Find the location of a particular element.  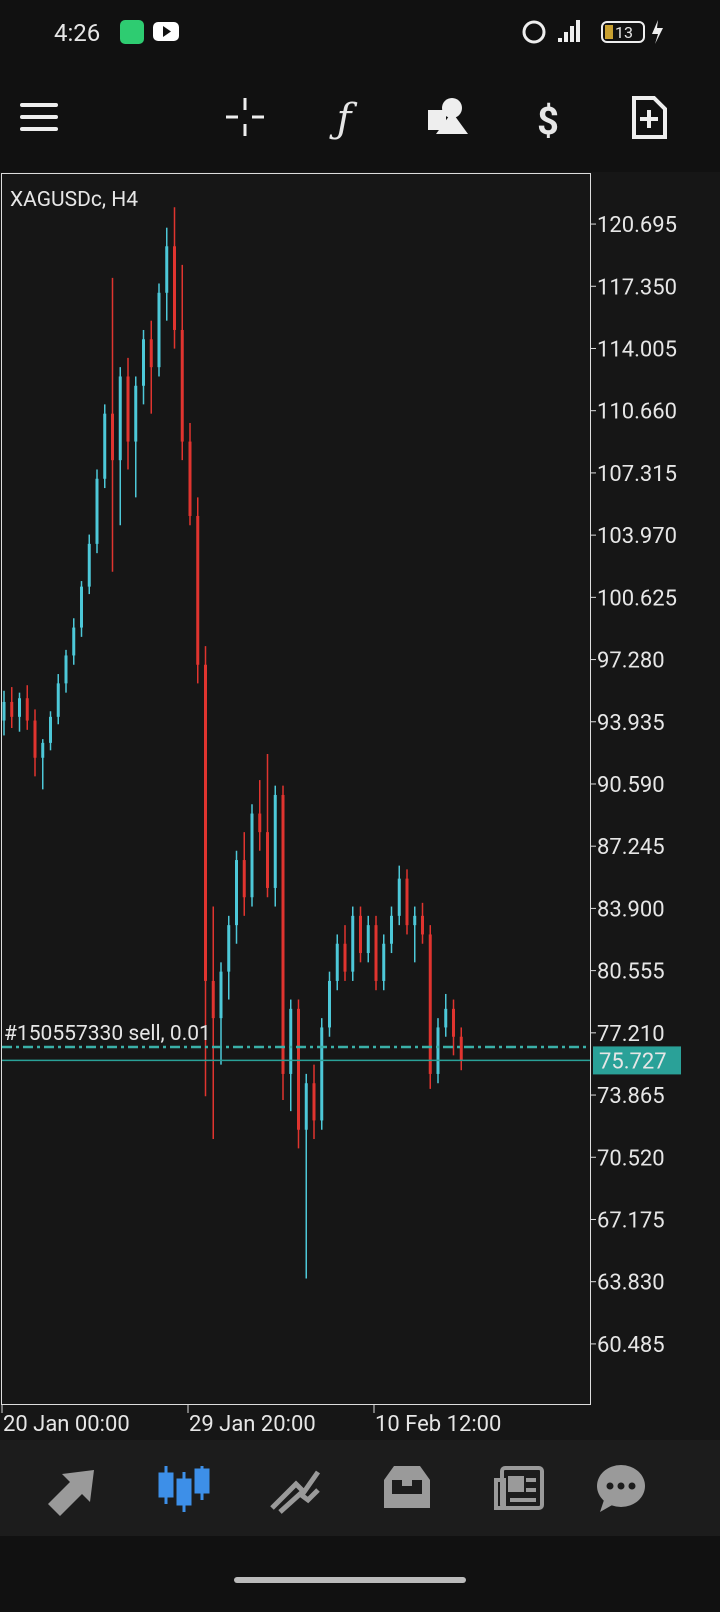

y-tick-label: 100.625 is located at coordinates (637, 598).